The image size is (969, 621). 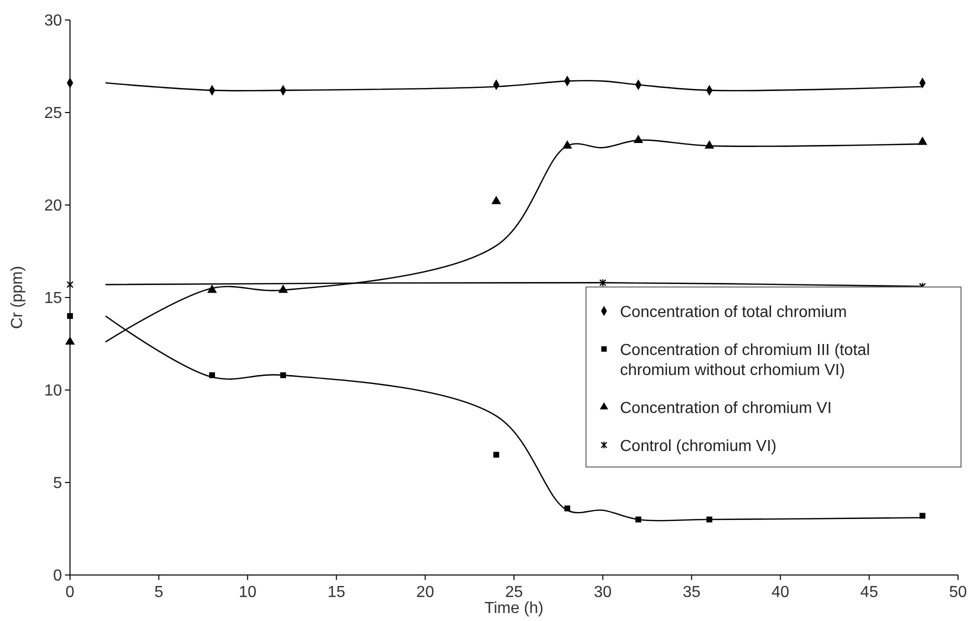 What do you see at coordinates (159, 592) in the screenshot?
I see `x-tick-label: 5` at bounding box center [159, 592].